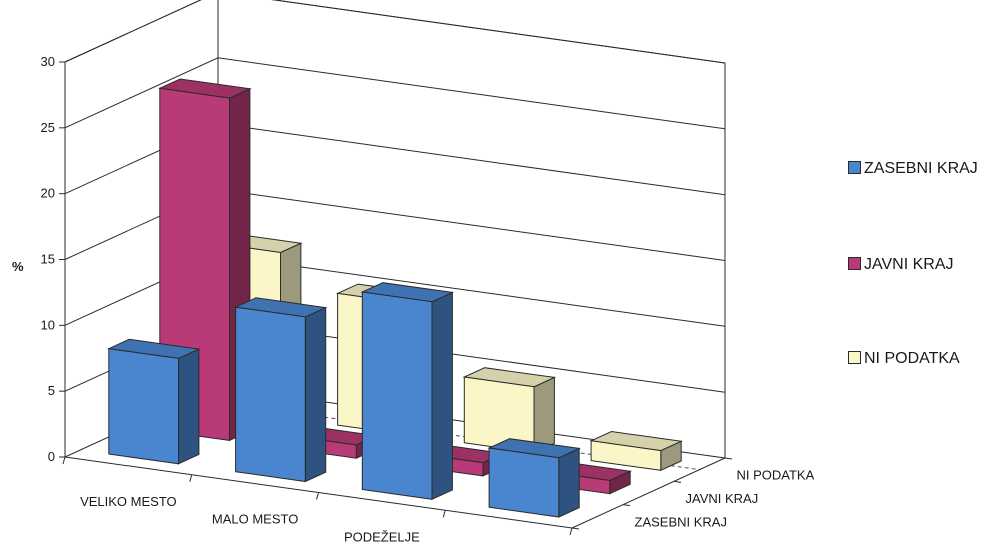  Describe the element at coordinates (722, 498) in the screenshot. I see `series-tick-label: JAVNI KRAJ` at that location.